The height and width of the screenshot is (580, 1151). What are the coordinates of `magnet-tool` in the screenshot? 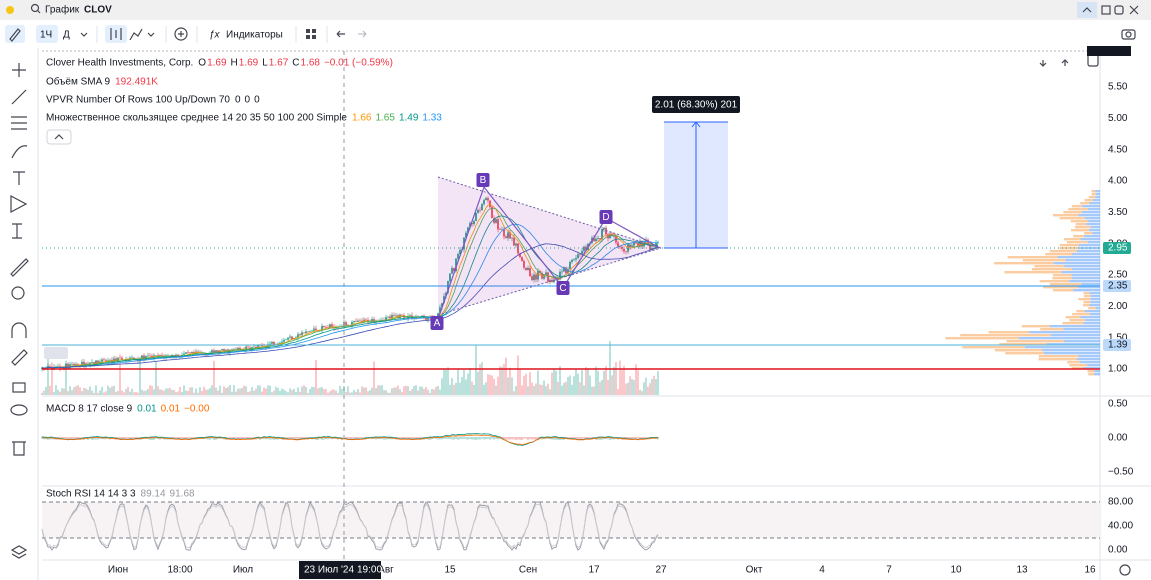 It's located at (19, 330).